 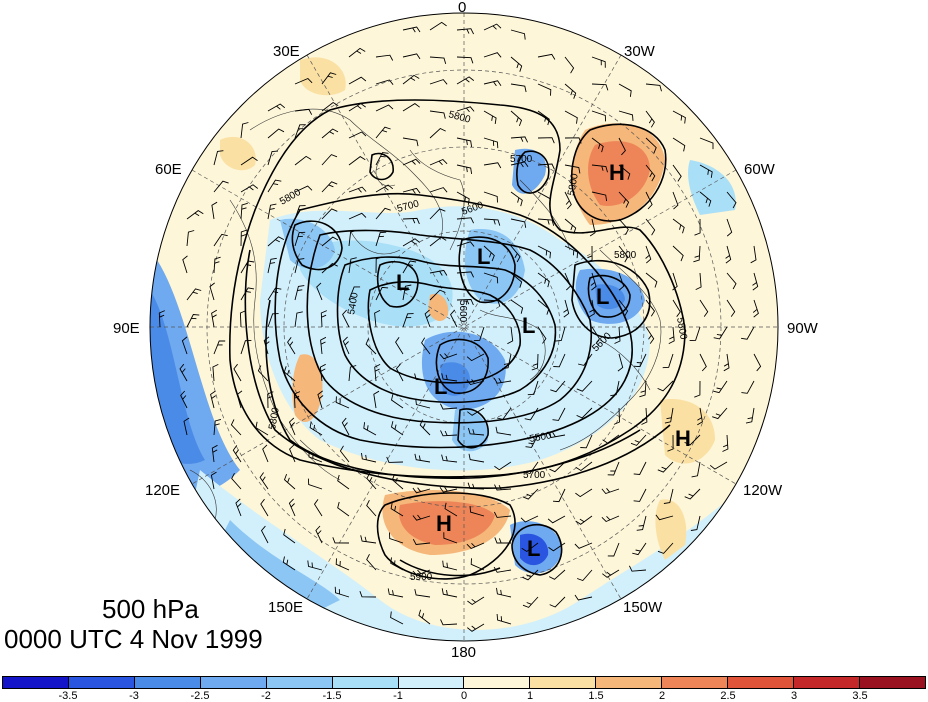 What do you see at coordinates (286, 607) in the screenshot?
I see `lon-label-150e: 150E` at bounding box center [286, 607].